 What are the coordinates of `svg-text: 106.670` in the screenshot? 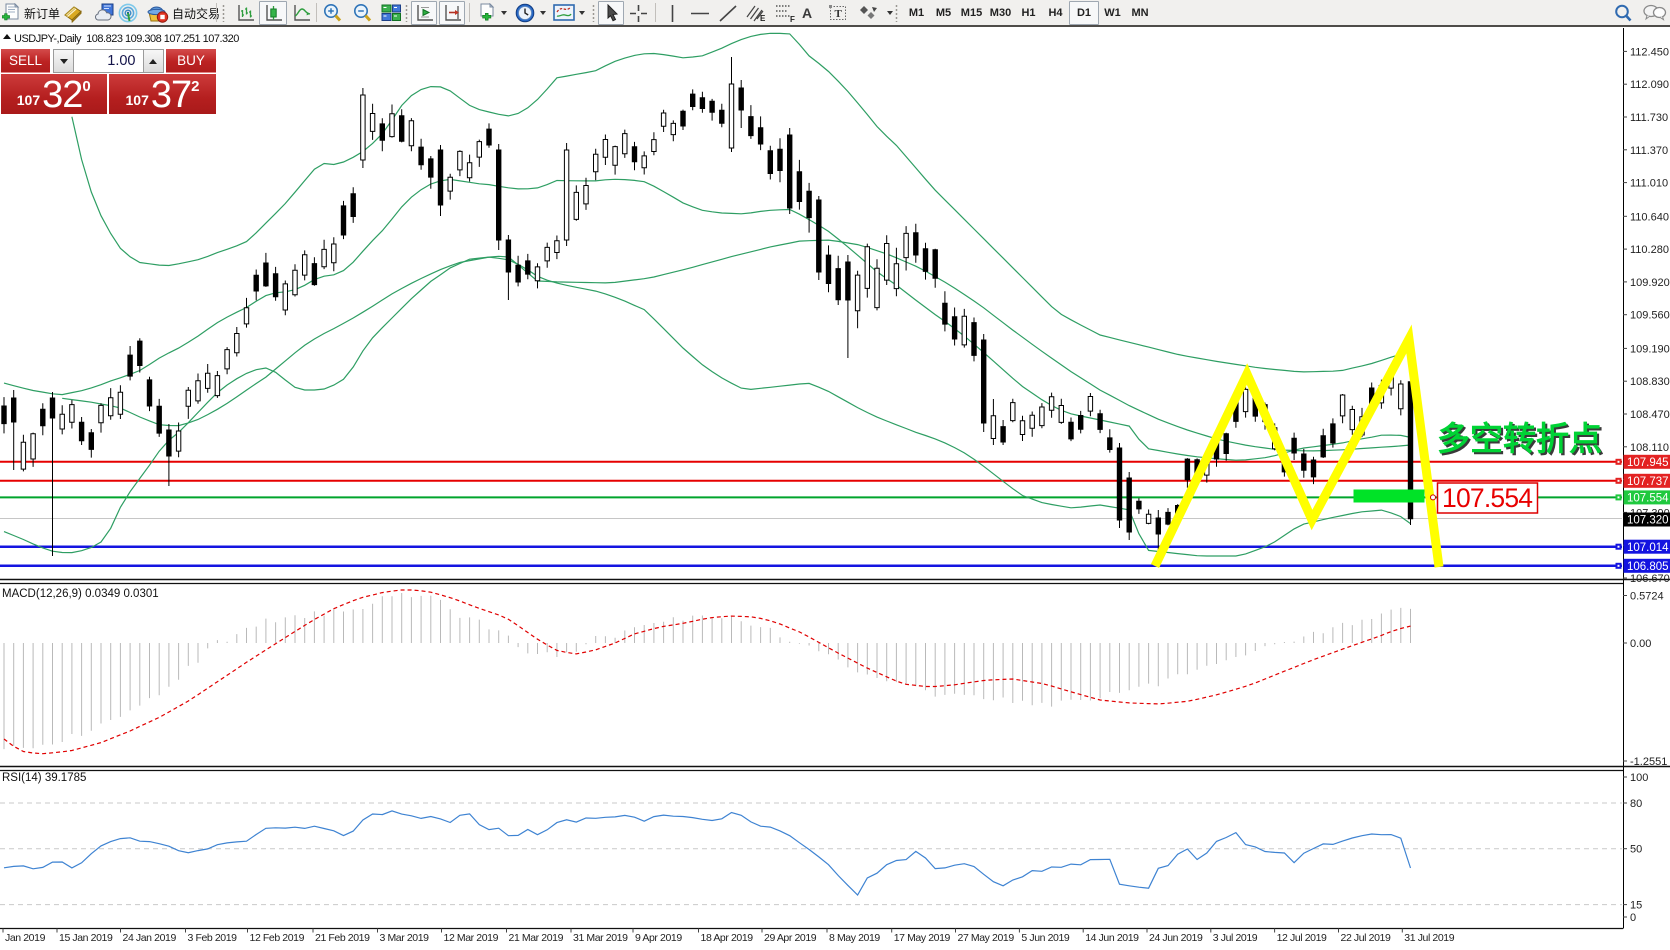 It's located at (1650, 579).